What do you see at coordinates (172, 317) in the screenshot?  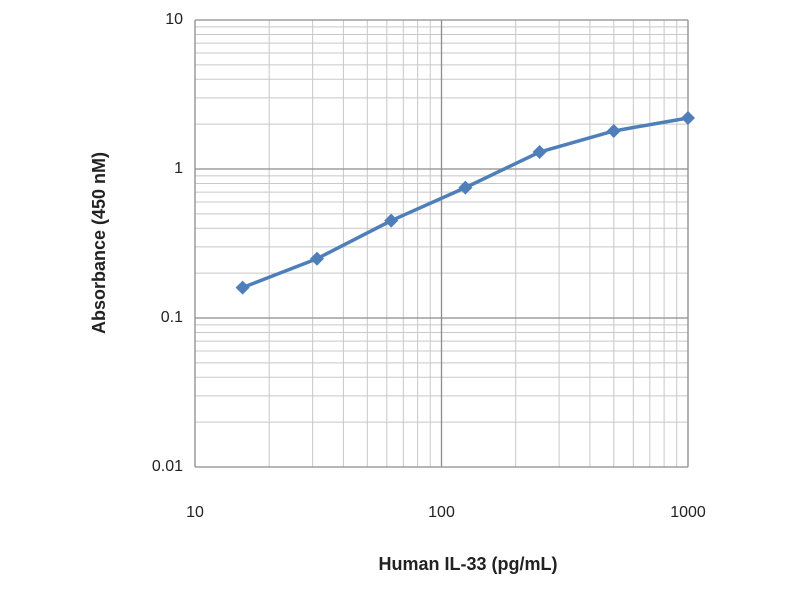 I see `y-tick-label: 0.1` at bounding box center [172, 317].